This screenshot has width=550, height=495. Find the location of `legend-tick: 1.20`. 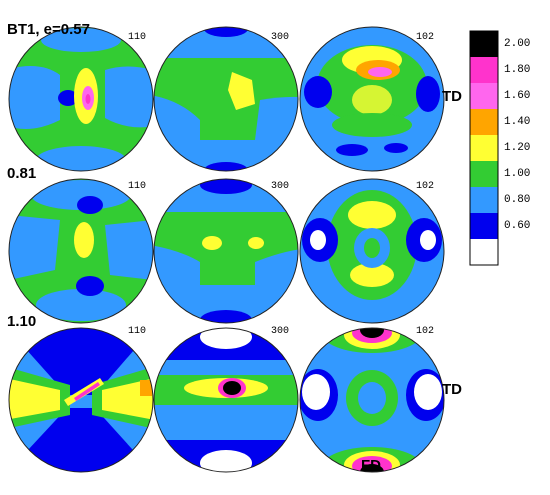

legend-tick: 1.20 is located at coordinates (517, 148).